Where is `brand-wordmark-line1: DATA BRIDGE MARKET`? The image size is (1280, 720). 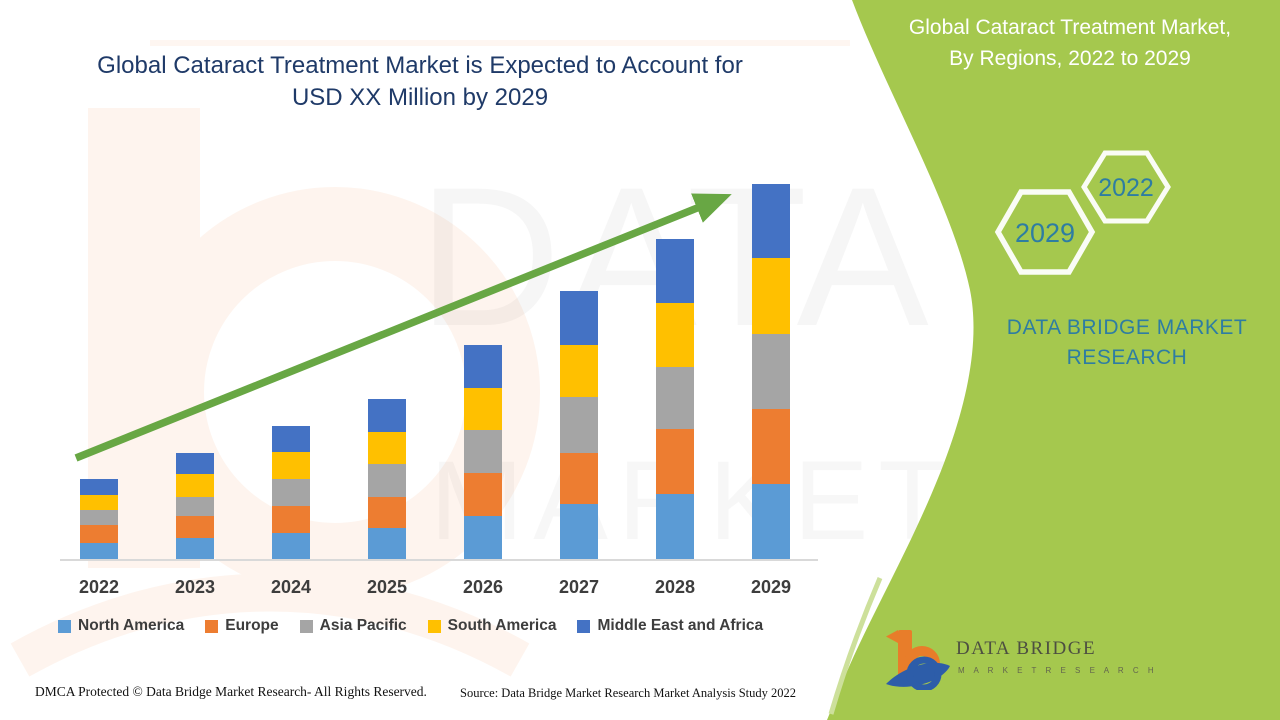
brand-wordmark-line1: DATA BRIDGE MARKET is located at coordinates (1127, 327).